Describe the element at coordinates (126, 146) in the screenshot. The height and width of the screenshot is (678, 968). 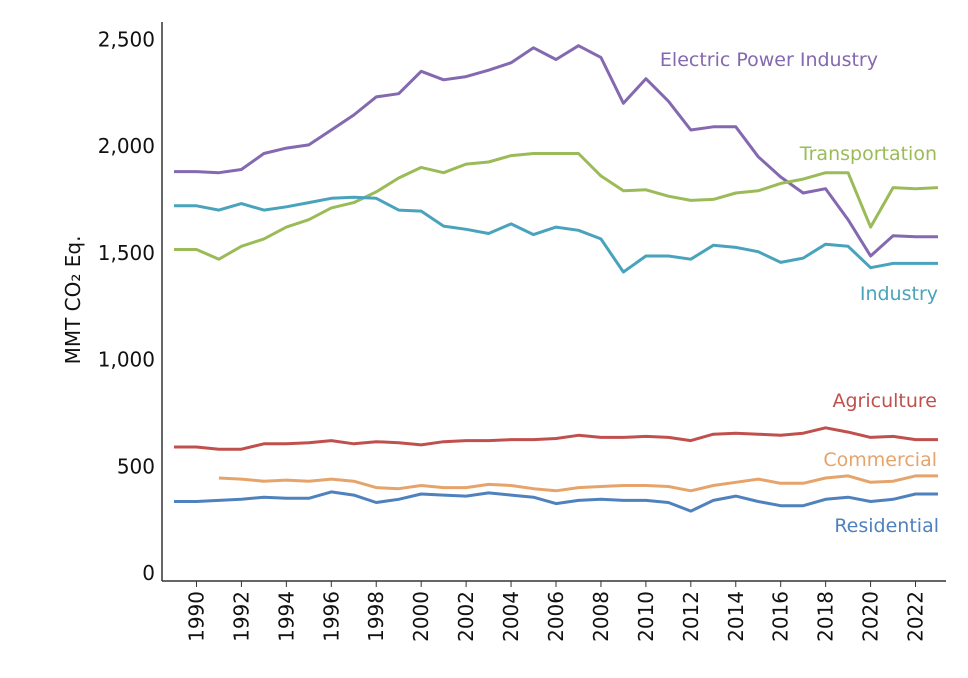
I see `y-tick-label: 2,000` at that location.